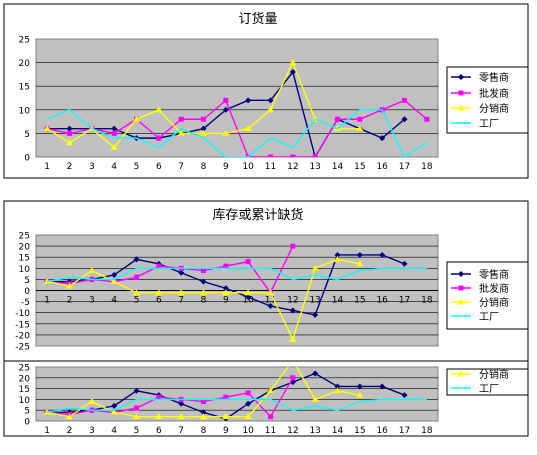  What do you see at coordinates (237, 275) in the screenshot?
I see `series-factory-line` at bounding box center [237, 275].